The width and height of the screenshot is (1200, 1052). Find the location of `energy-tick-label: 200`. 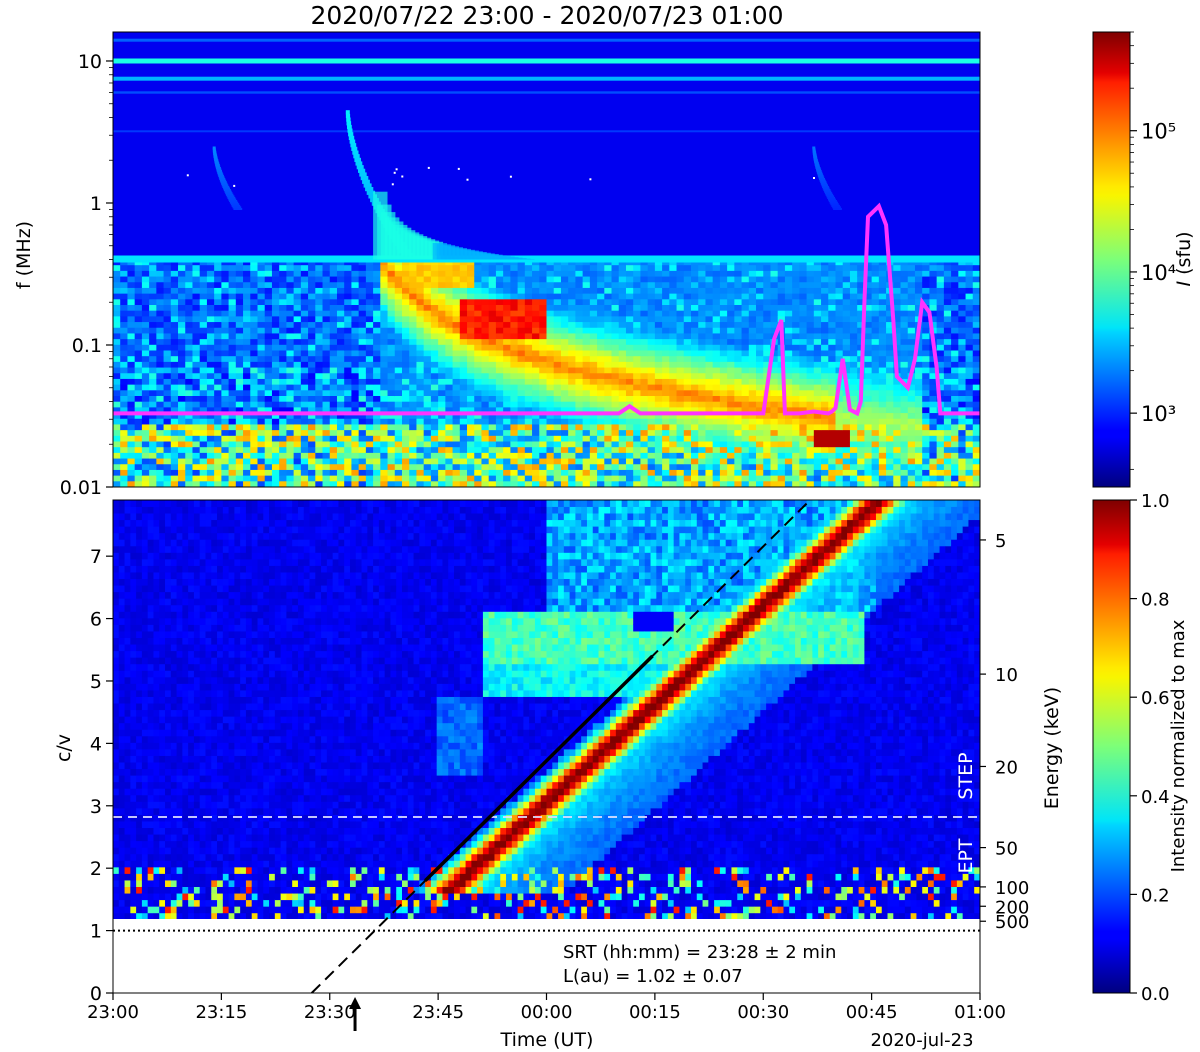

energy-tick-label: 200 is located at coordinates (1012, 907).